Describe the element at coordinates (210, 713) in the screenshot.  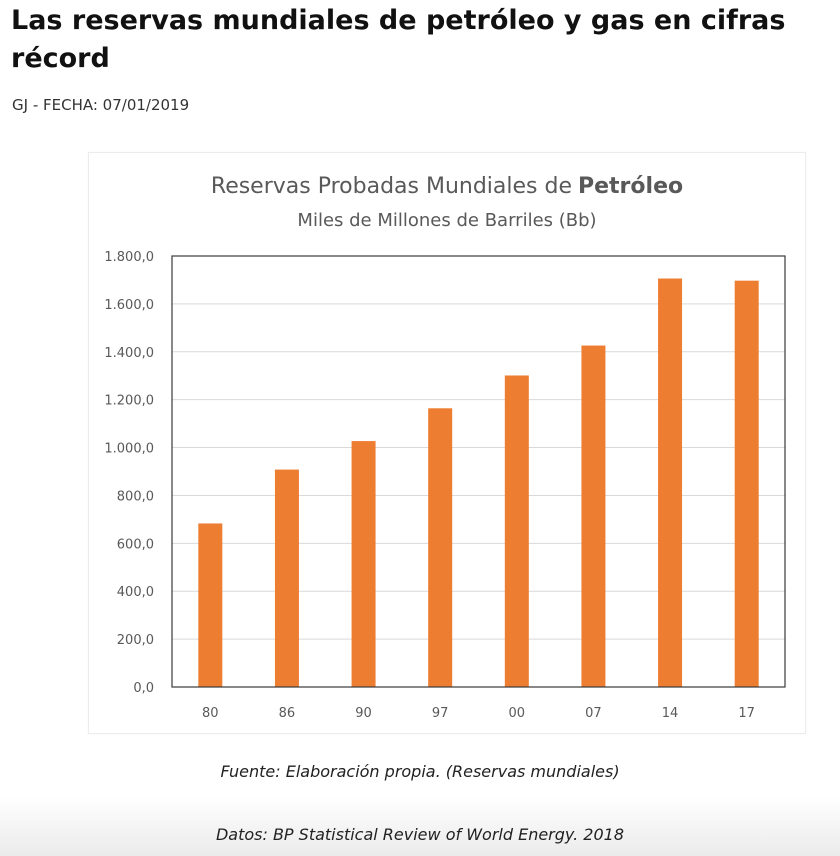
I see `x-tick-label: 80` at that location.